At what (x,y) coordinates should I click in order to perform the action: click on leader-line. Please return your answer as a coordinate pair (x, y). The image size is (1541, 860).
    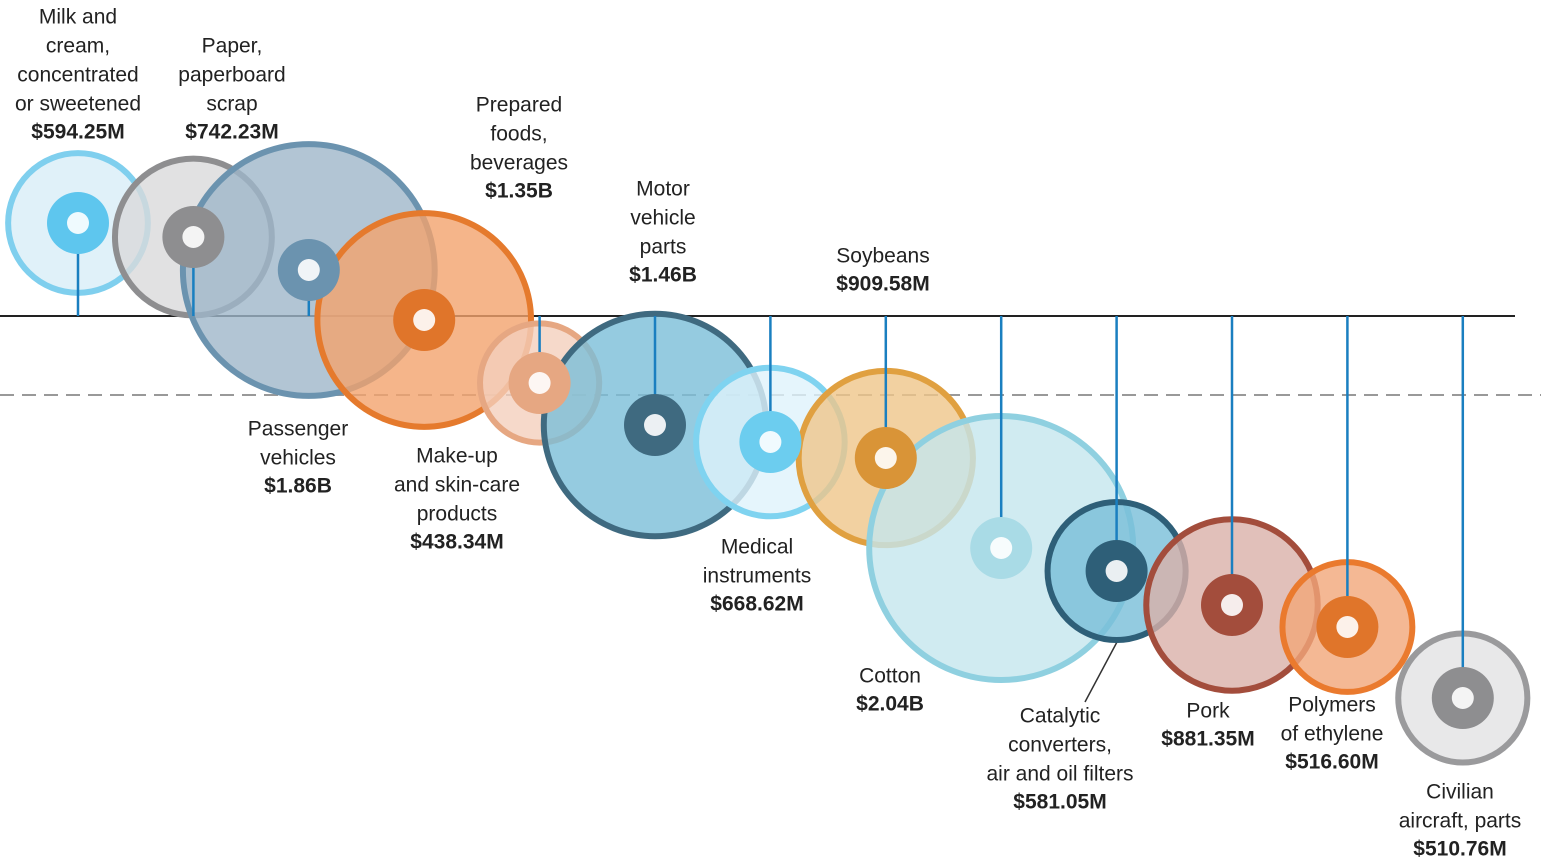
    Looking at the image, I should click on (1101, 672).